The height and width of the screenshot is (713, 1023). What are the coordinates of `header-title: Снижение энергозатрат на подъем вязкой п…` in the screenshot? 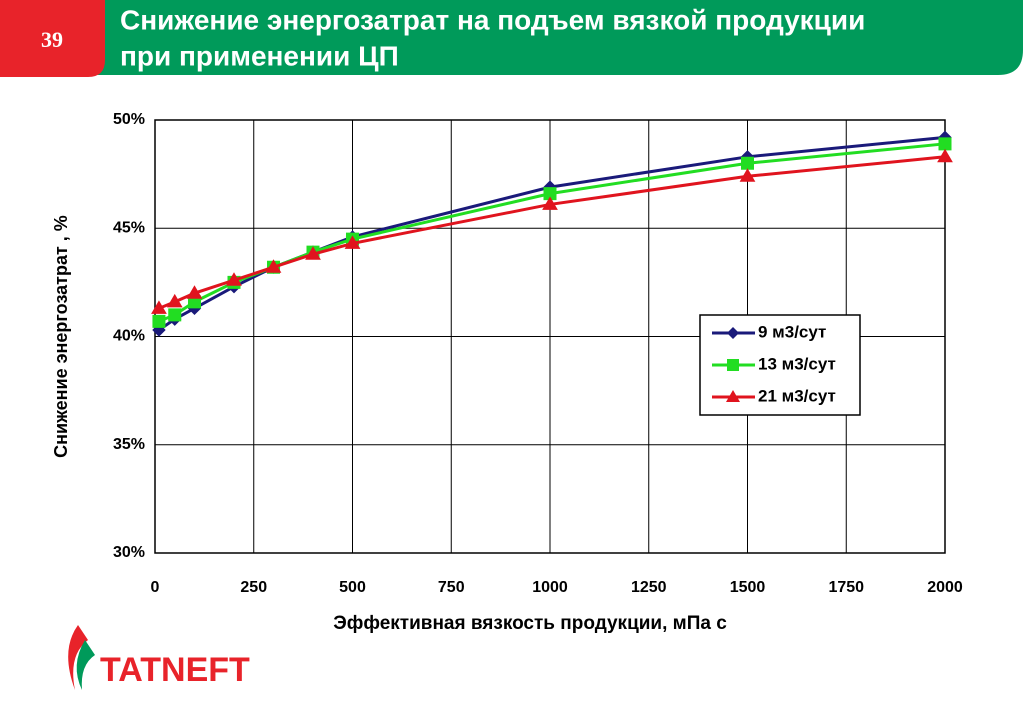 It's located at (492, 19).